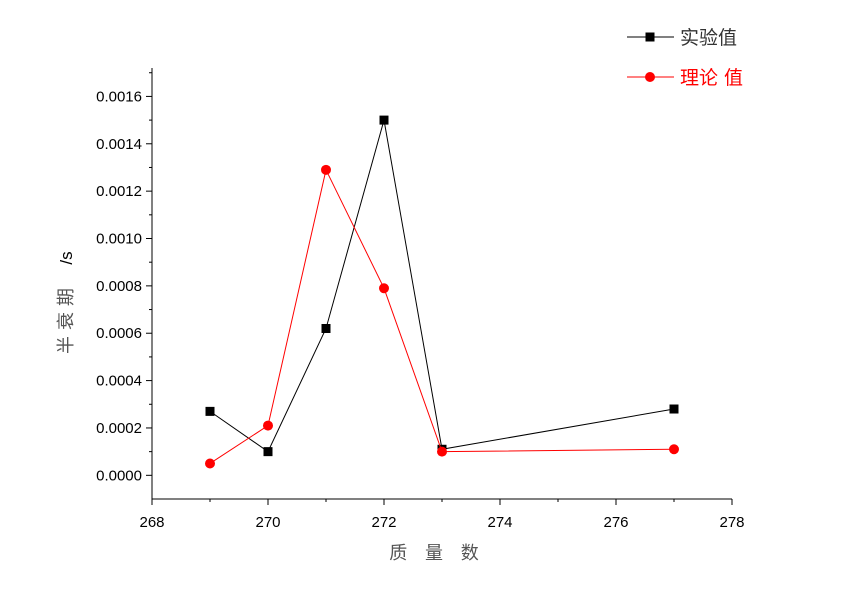  What do you see at coordinates (66, 318) in the screenshot?
I see `y-axis-title: 半衰期` at bounding box center [66, 318].